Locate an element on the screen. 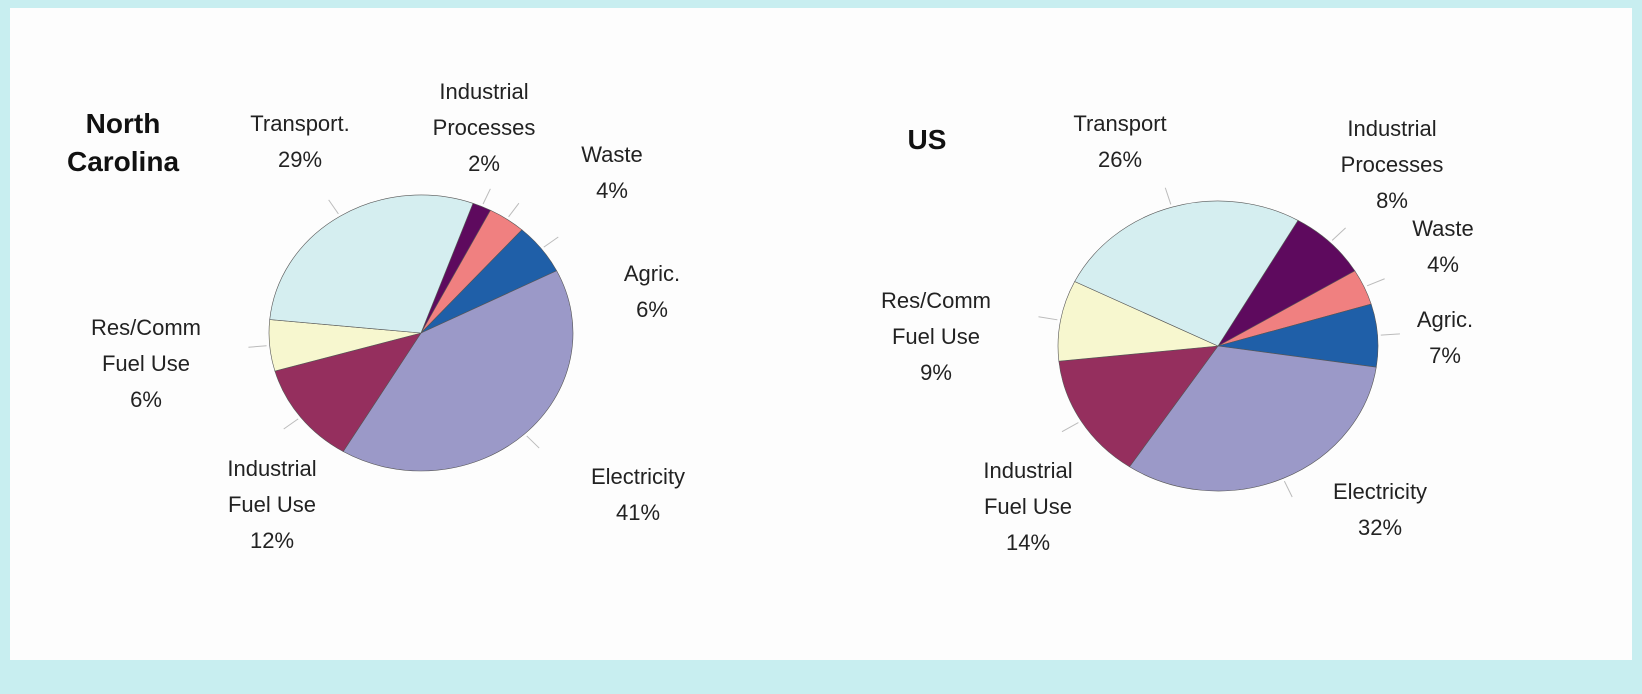 The image size is (1642, 694). value-label: 8% is located at coordinates (1392, 200).